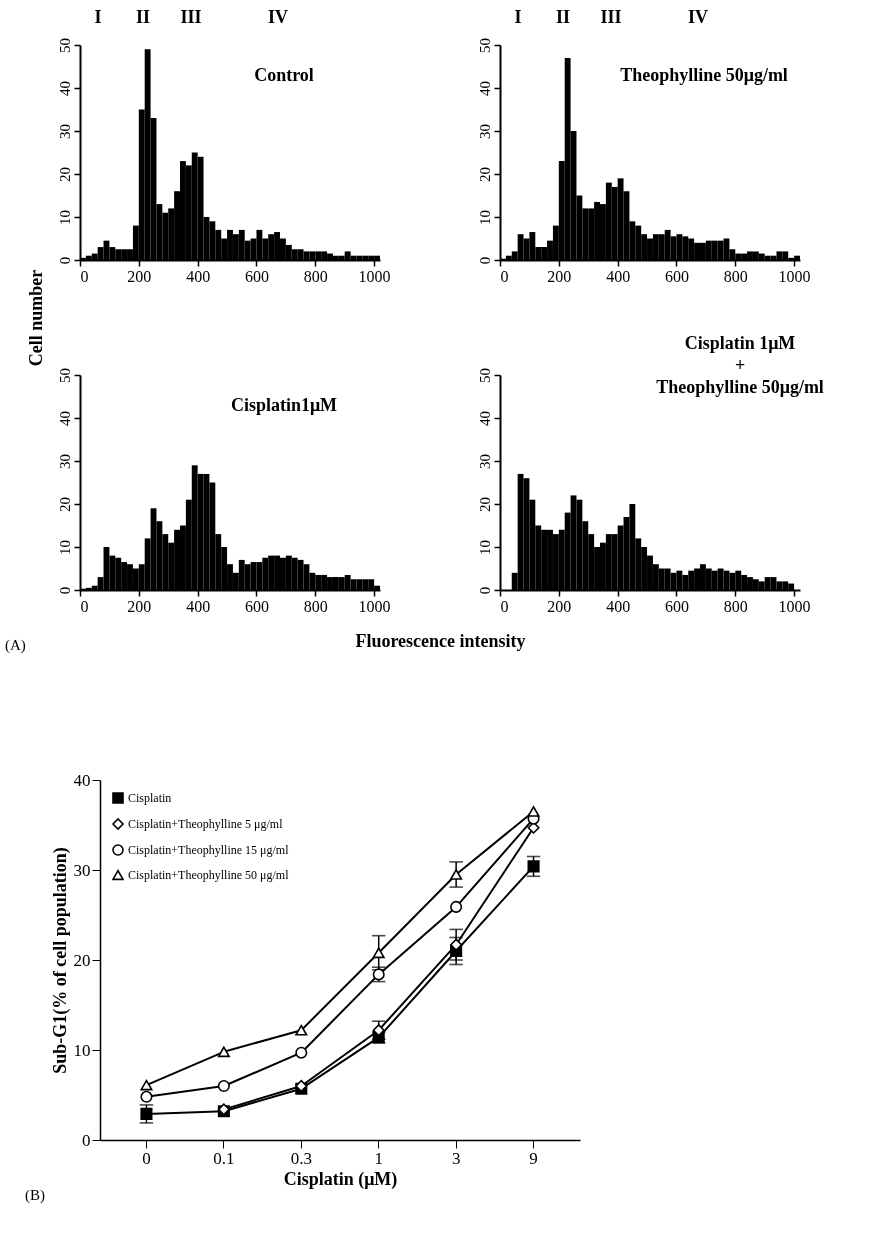  I want to click on legend-label: Cisplatin, so click(150, 798).